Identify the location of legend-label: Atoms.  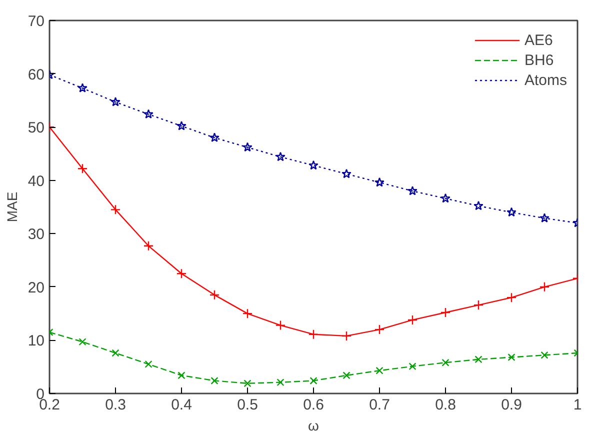
(545, 80).